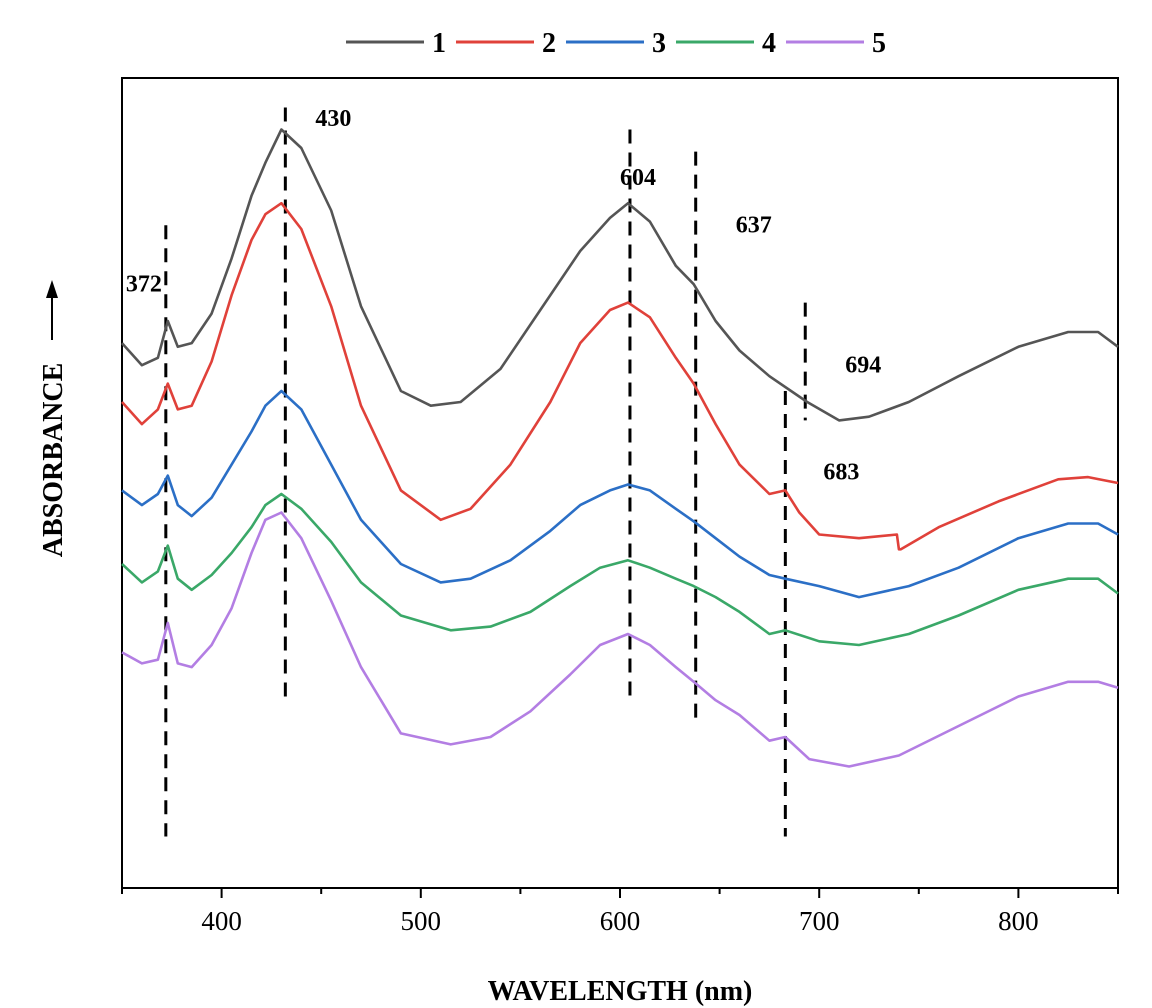 This screenshot has height=1008, width=1152. I want to click on peak-label-430: 430, so click(333, 119).